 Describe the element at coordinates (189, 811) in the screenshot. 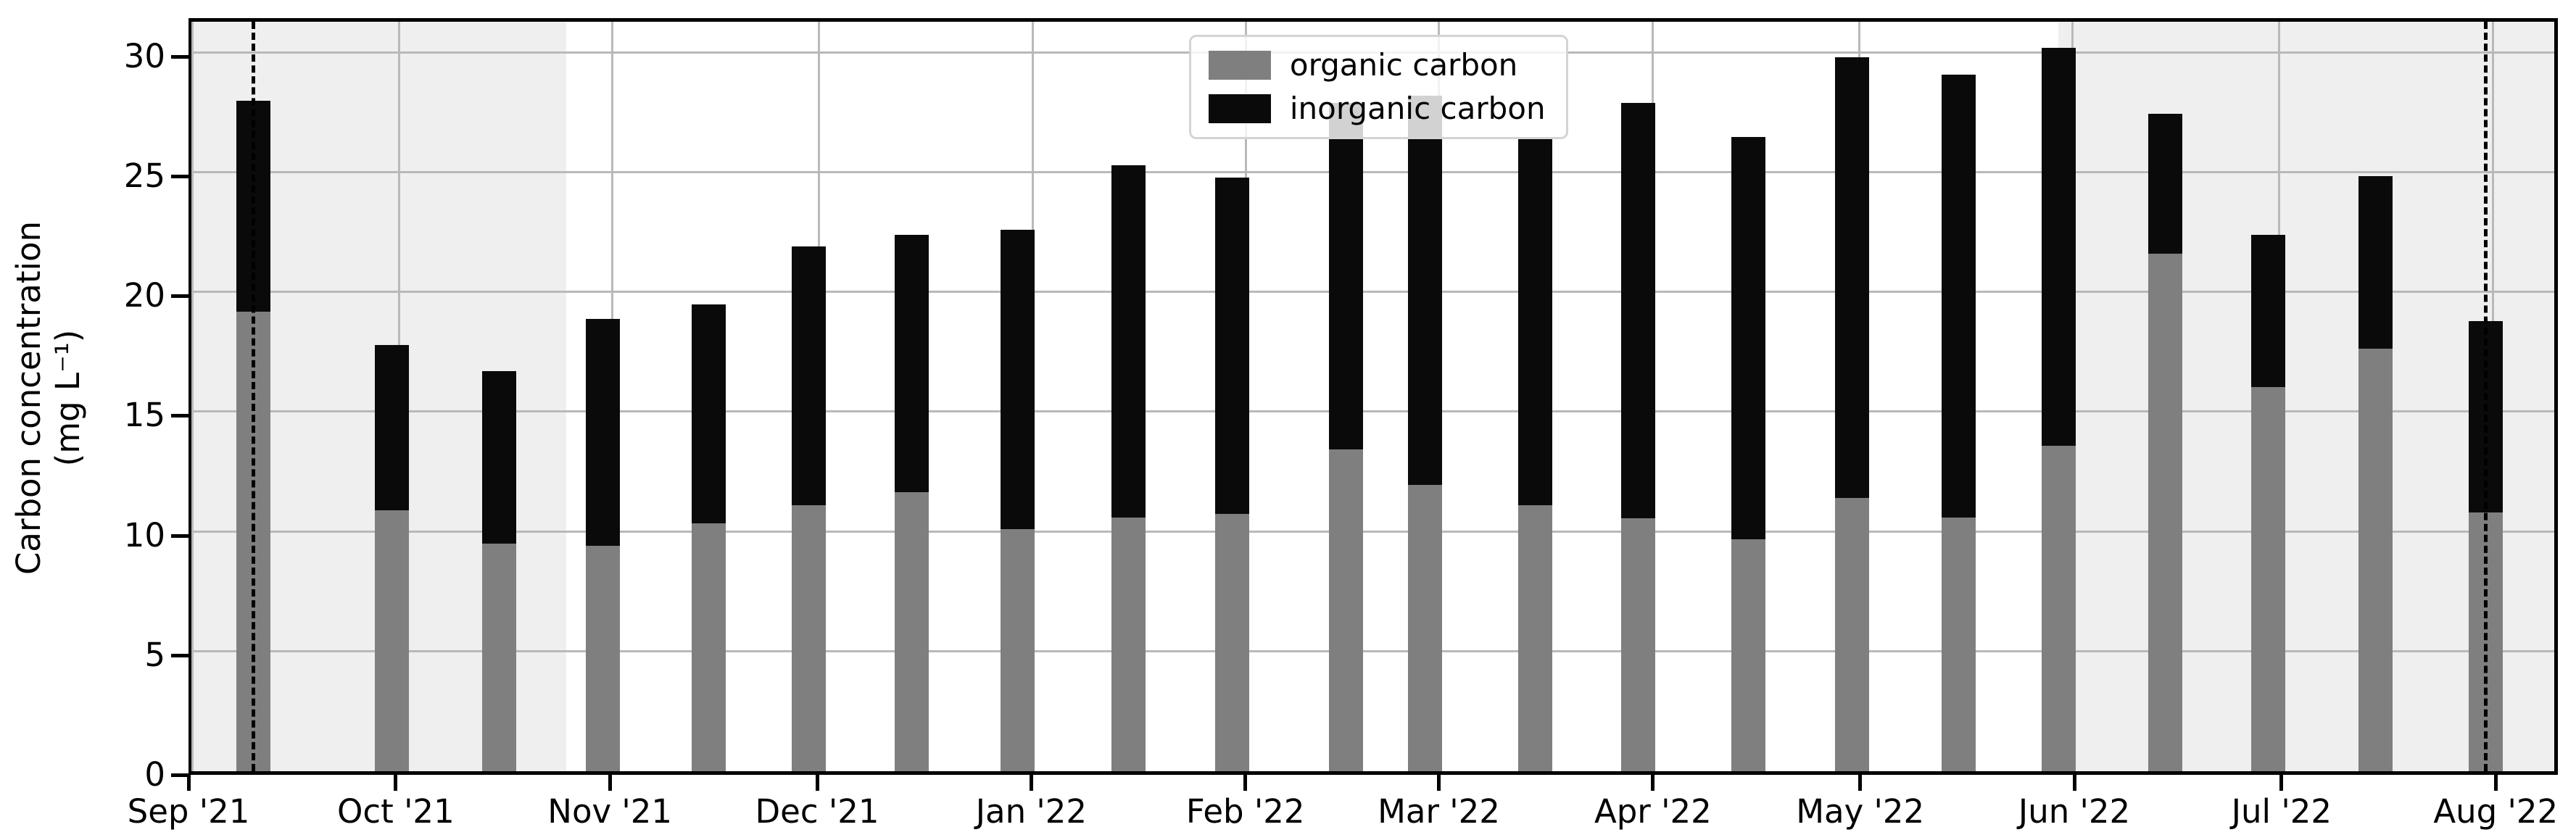

I see `x-tick-label: Sep '21` at that location.